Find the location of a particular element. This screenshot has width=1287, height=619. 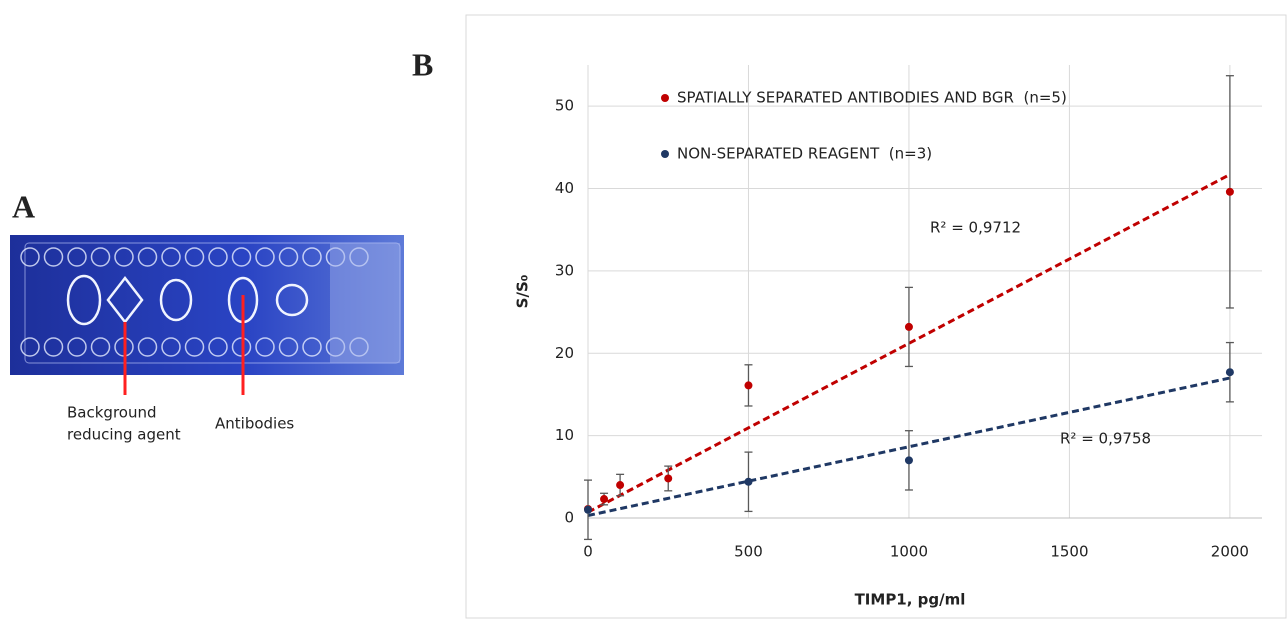

panel-label: A is located at coordinates (23, 206).